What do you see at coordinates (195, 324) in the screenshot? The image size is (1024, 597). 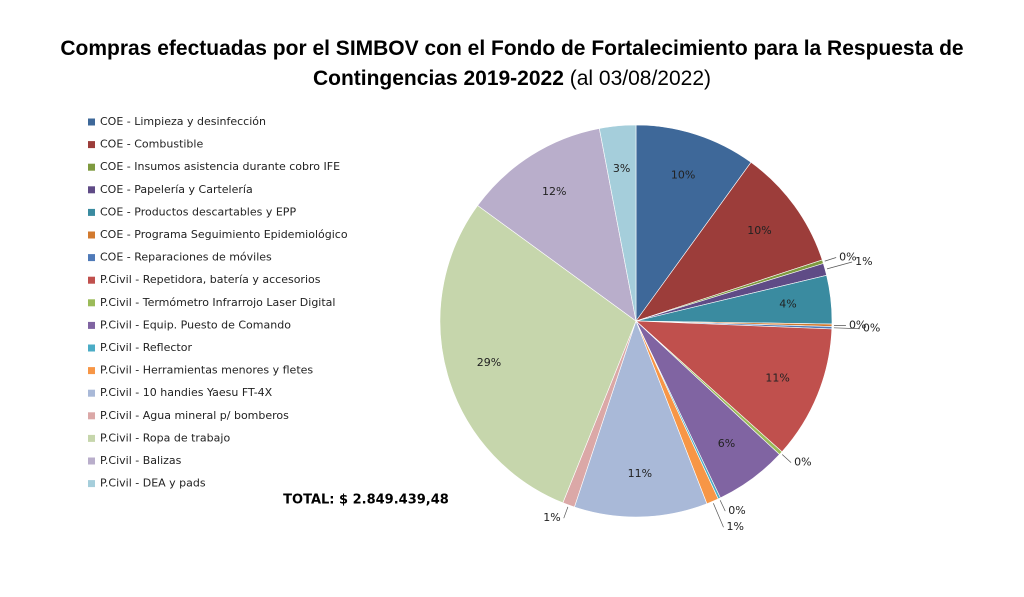 I see `legend-label: P.Civil - Equip. Puesto de Comando` at bounding box center [195, 324].